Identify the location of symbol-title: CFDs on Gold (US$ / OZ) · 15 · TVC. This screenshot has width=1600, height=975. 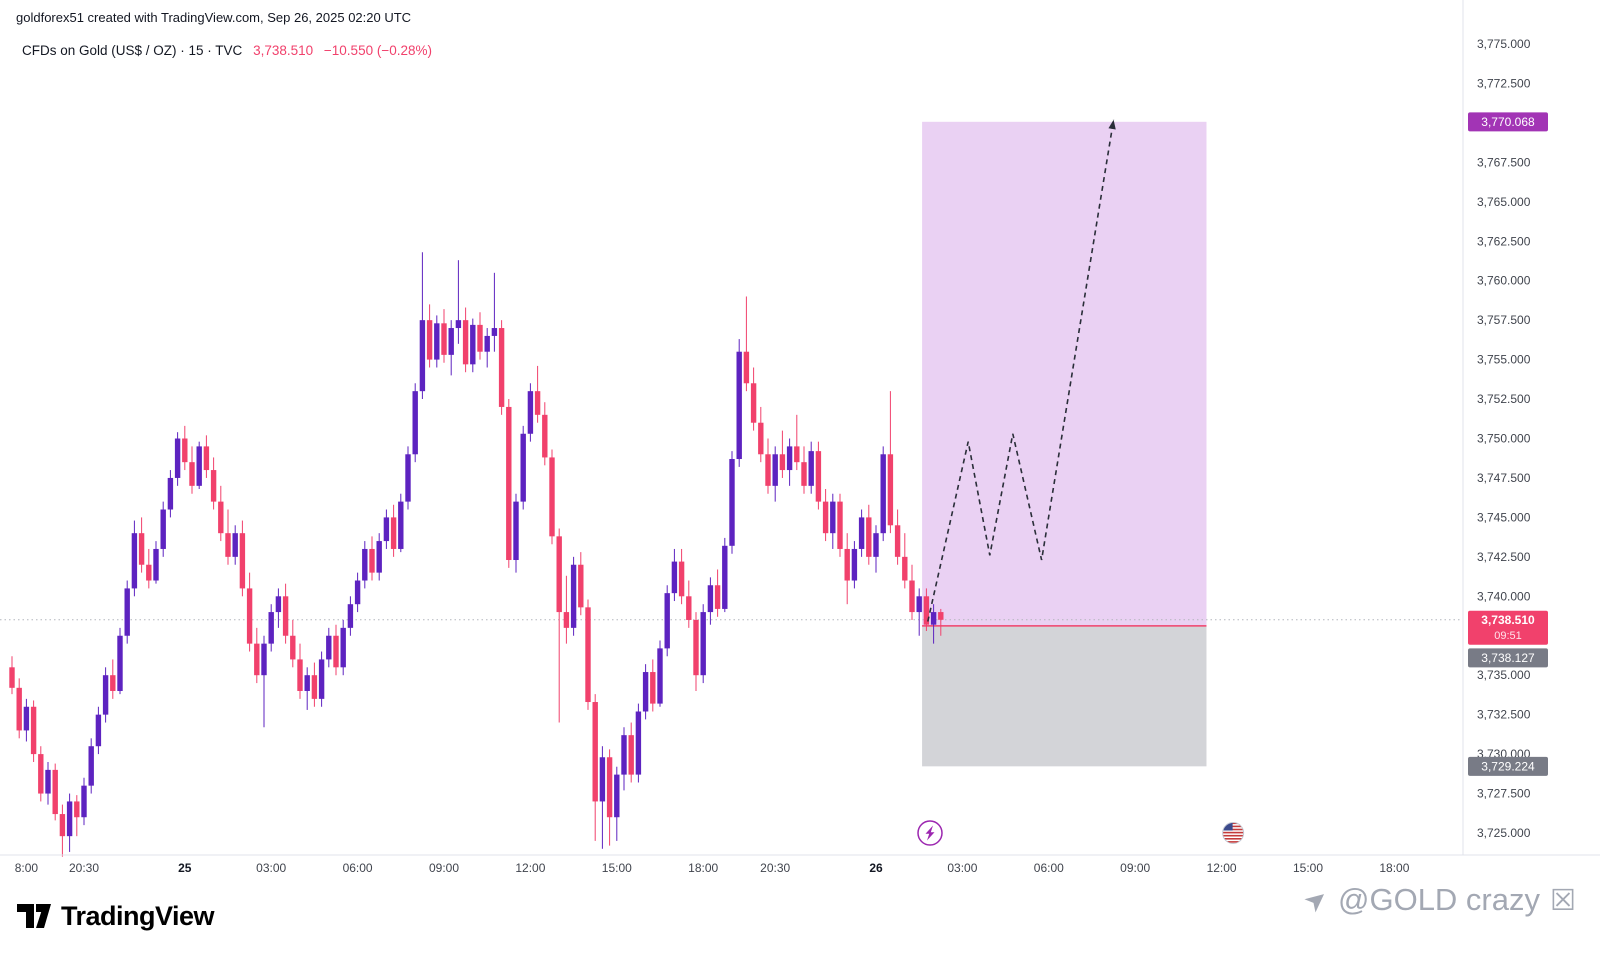
(132, 50).